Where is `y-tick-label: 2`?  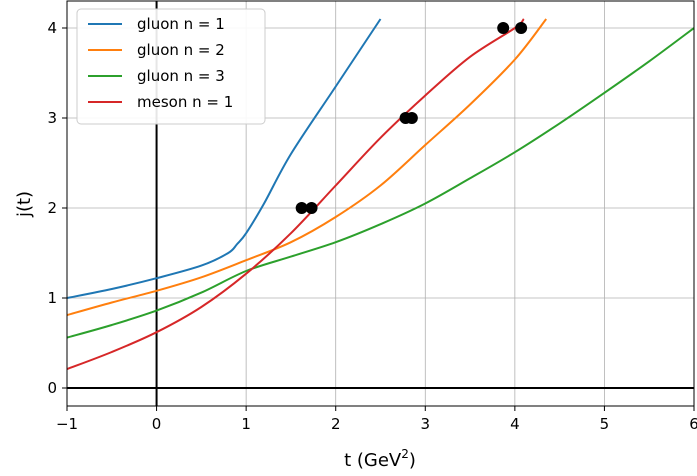
y-tick-label: 2 is located at coordinates (52, 208).